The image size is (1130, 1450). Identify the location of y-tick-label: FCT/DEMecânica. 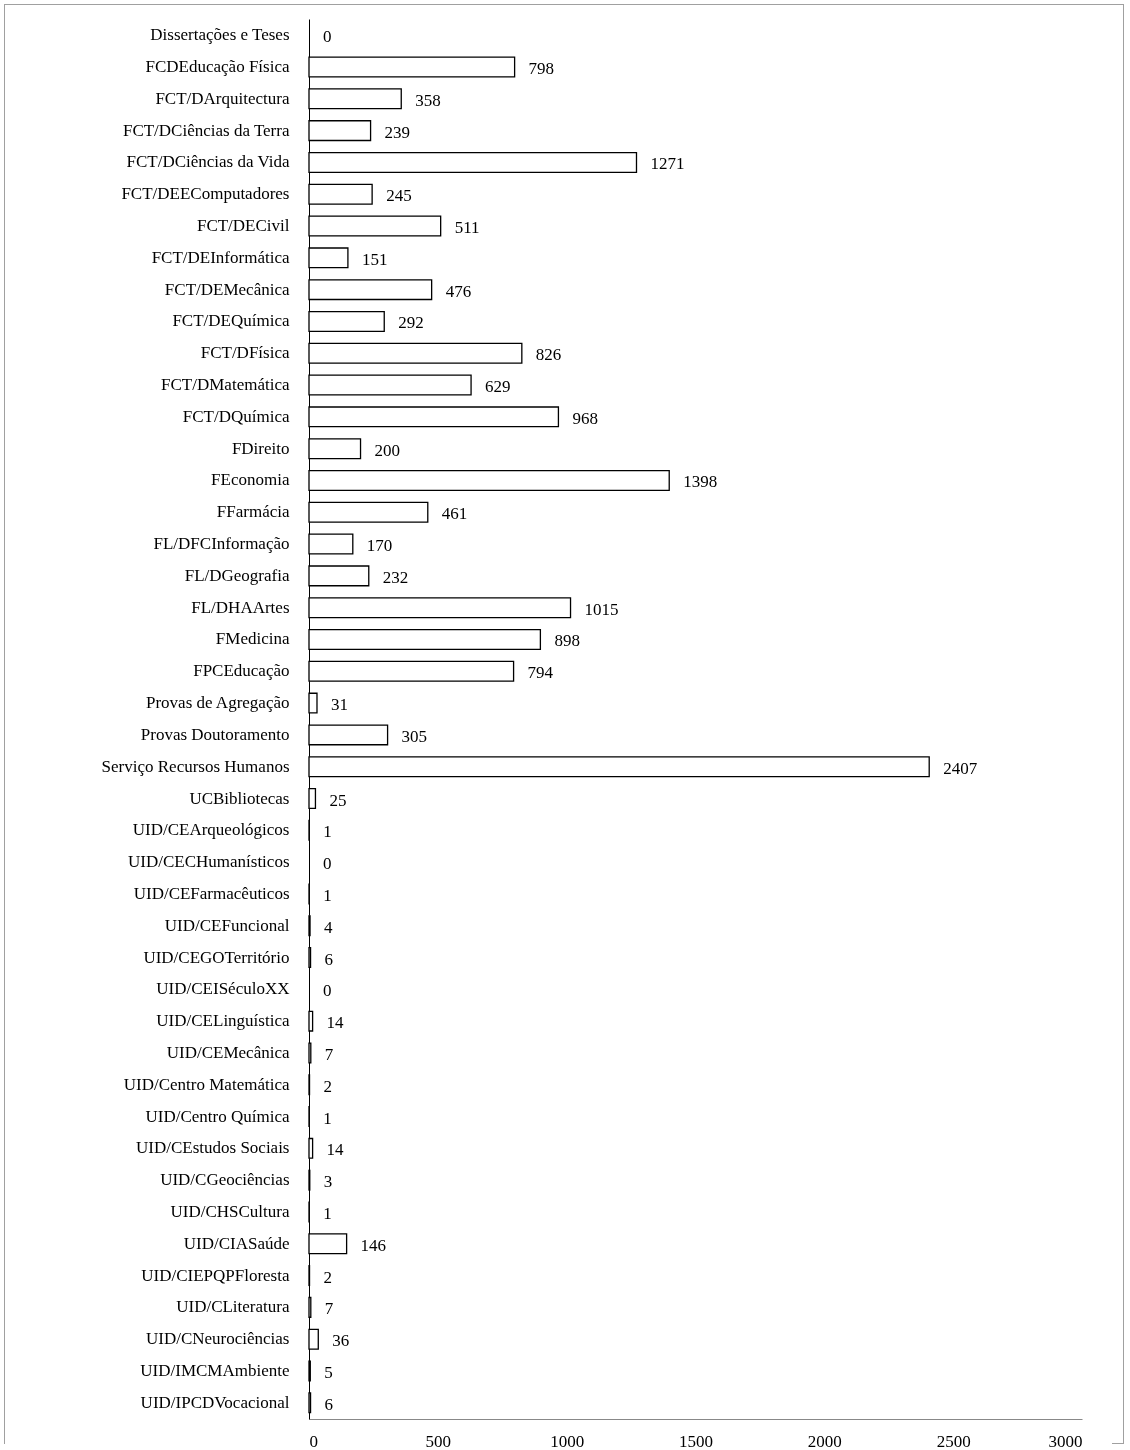
(227, 289).